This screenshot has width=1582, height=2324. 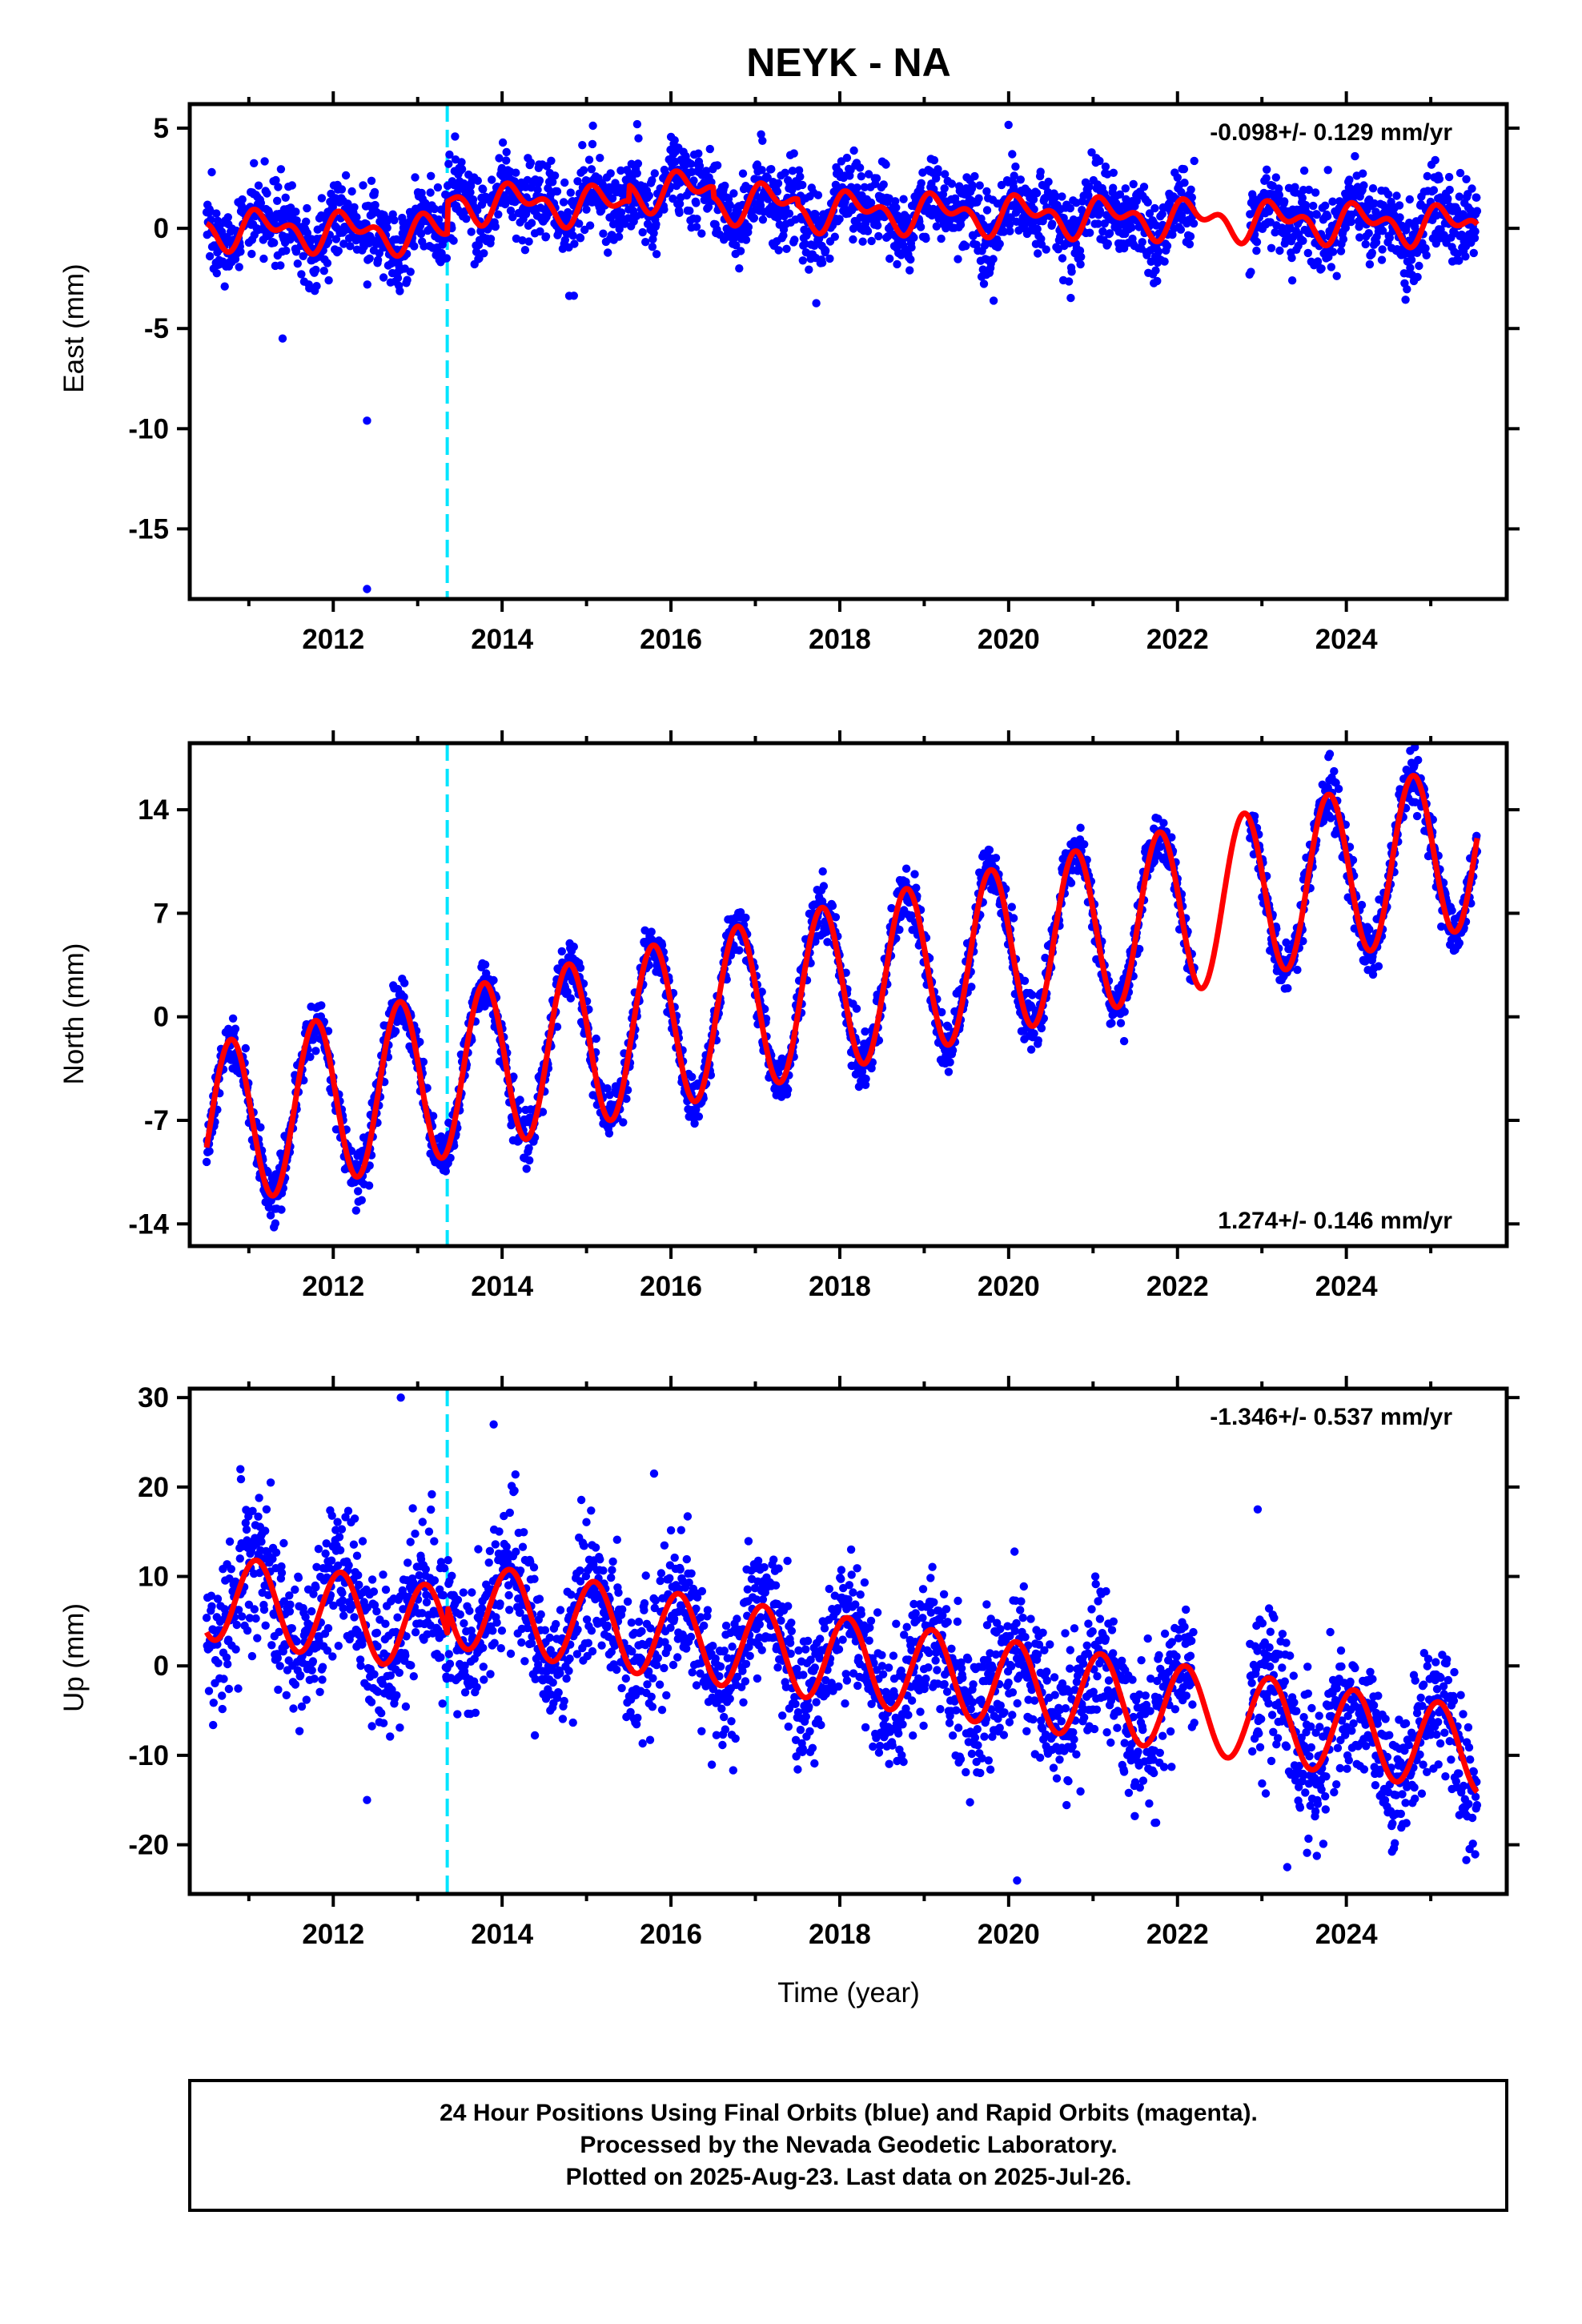 What do you see at coordinates (333, 639) in the screenshot?
I see `x-tick-label: 2012` at bounding box center [333, 639].